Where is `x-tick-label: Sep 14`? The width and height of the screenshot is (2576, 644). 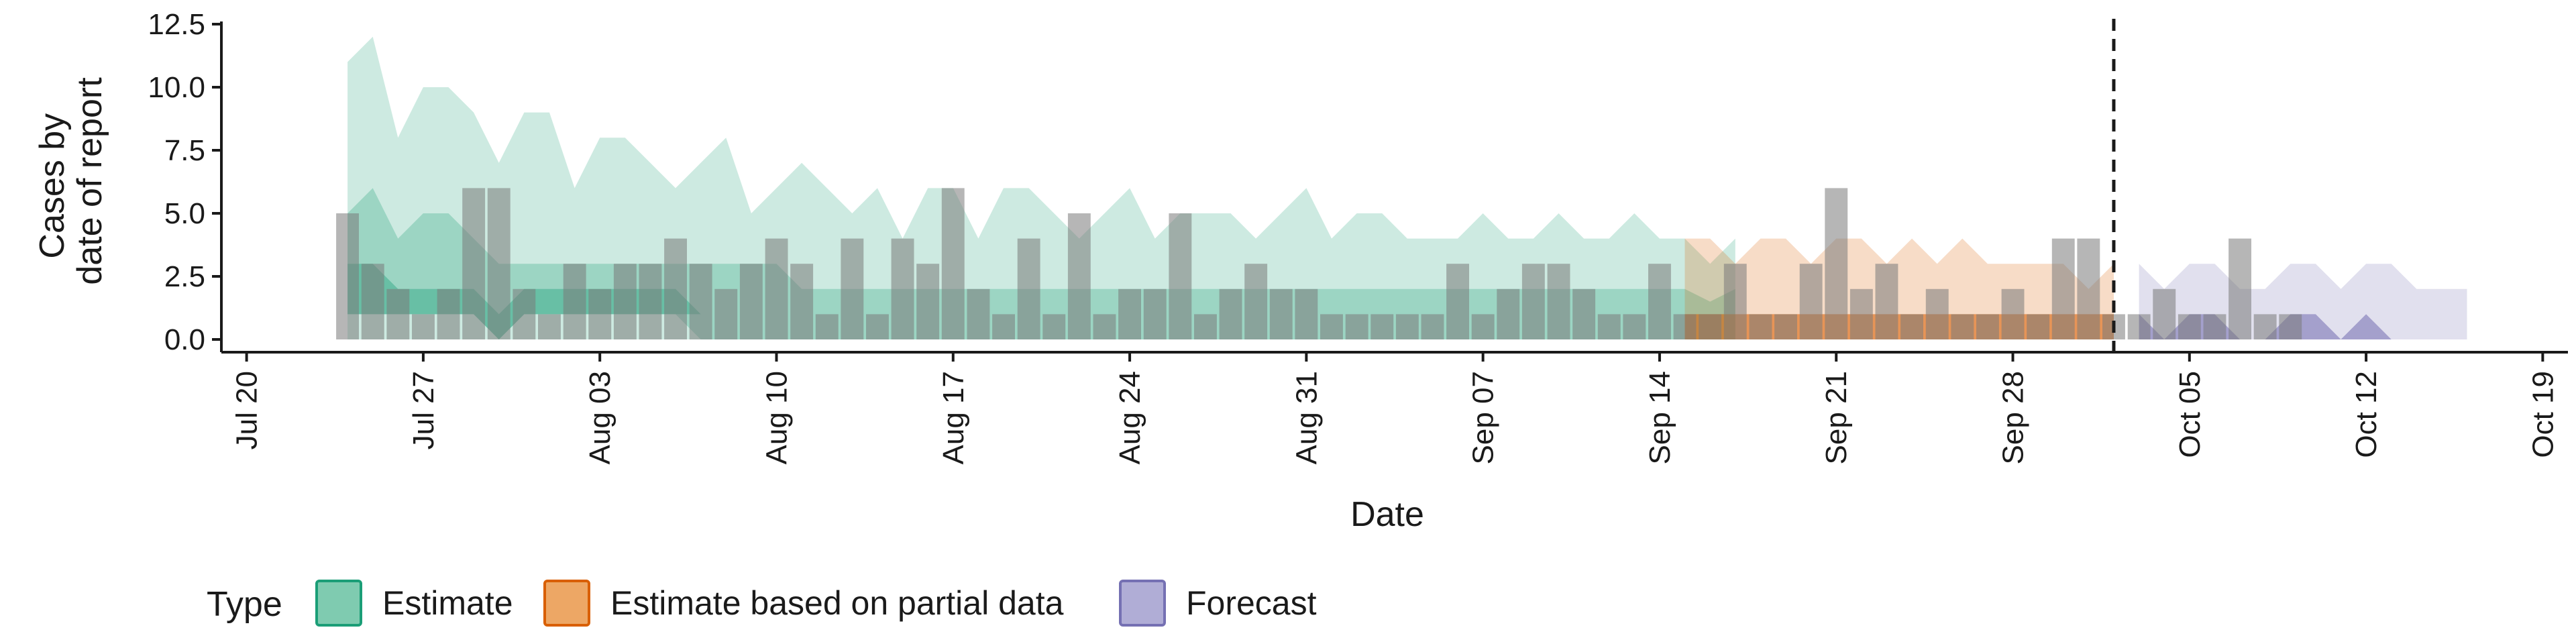
x-tick-label: Sep 14 is located at coordinates (1660, 417).